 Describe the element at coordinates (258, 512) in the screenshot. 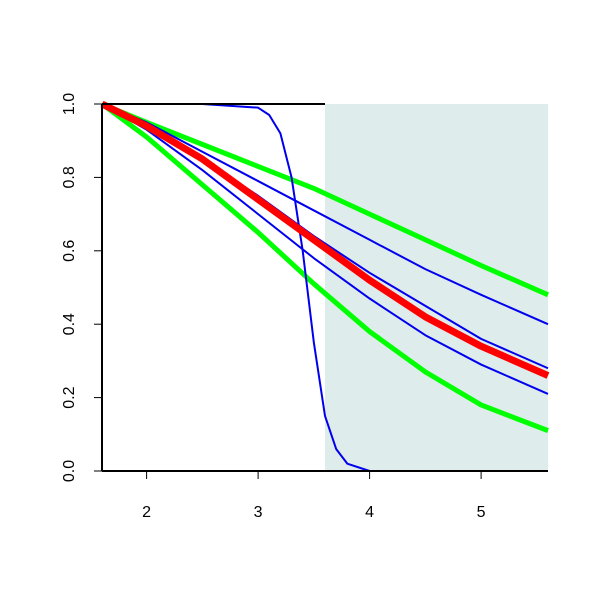

I see `x-tick-label: 3` at that location.